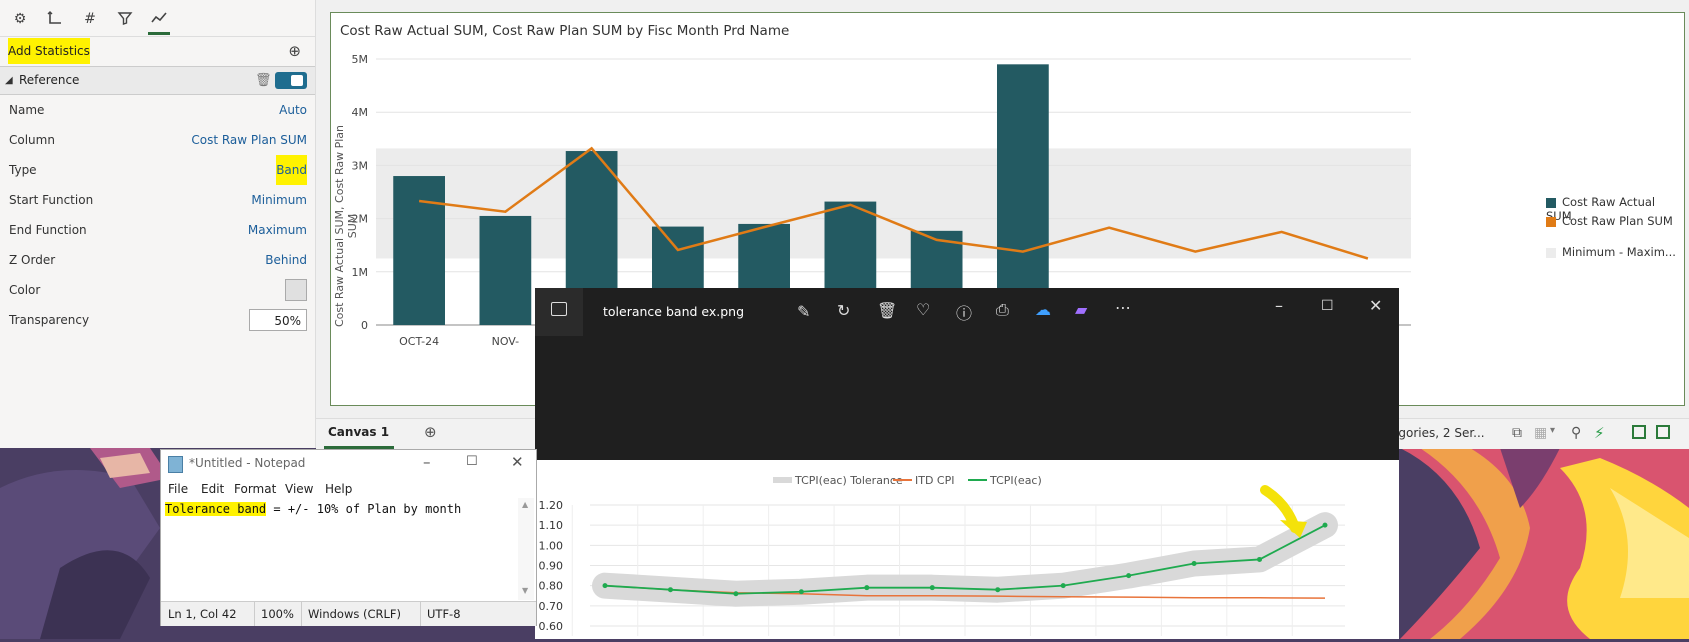 The image size is (1689, 642). What do you see at coordinates (291, 80) in the screenshot?
I see `reference-toggle` at bounding box center [291, 80].